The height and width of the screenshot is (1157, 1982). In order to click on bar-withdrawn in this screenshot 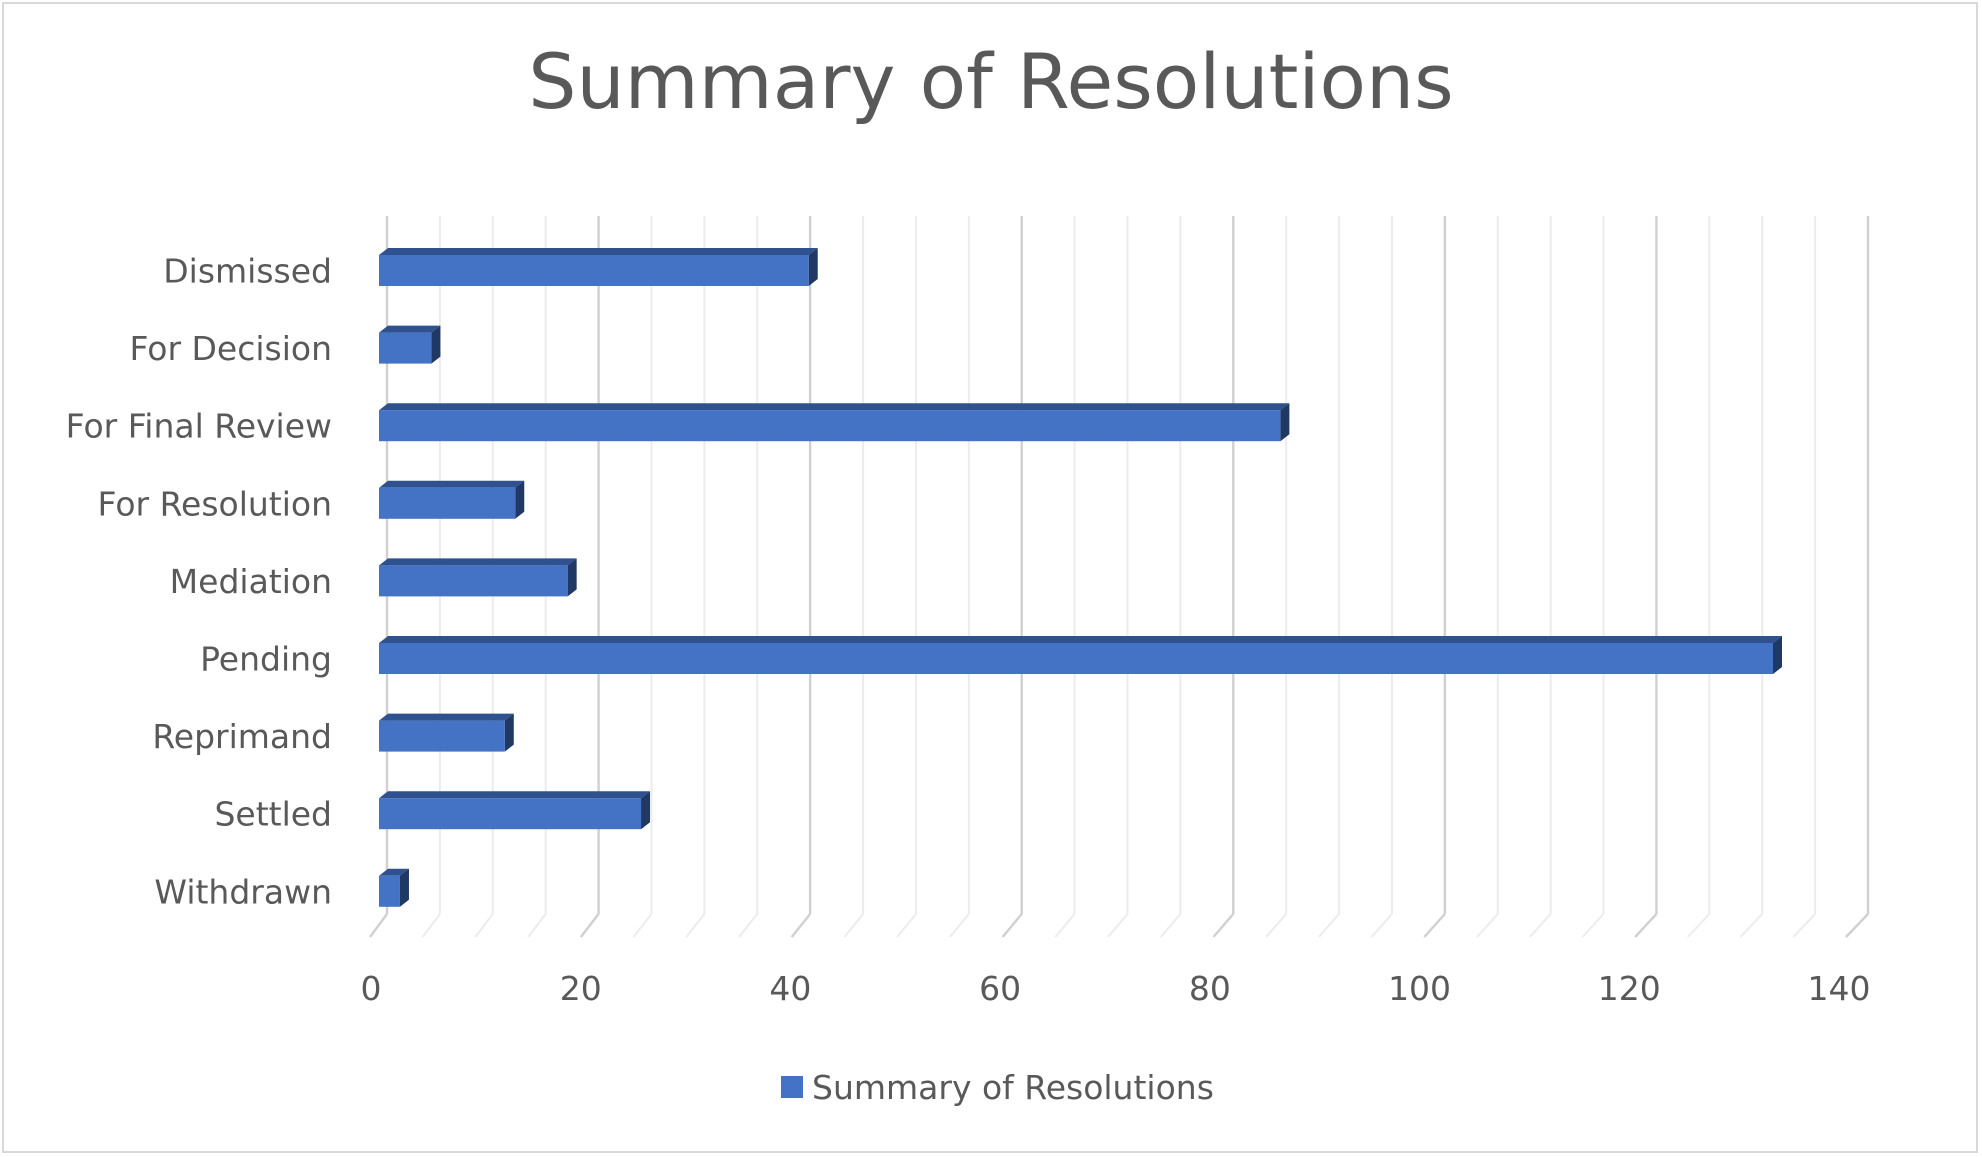, I will do `click(394, 887)`.